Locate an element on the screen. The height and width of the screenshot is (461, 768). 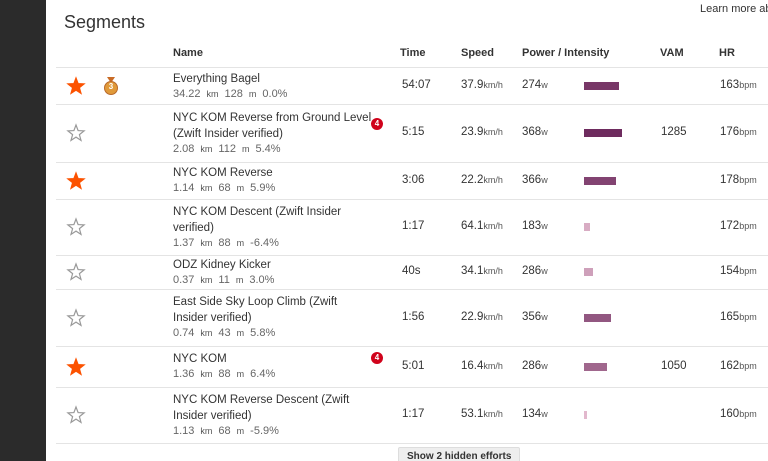
power: 134w is located at coordinates (535, 414).